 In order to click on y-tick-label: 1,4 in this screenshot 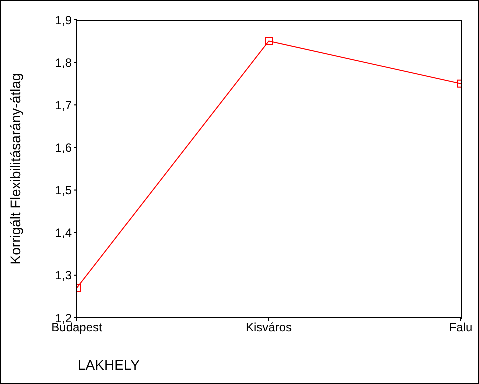, I will do `click(63, 233)`.